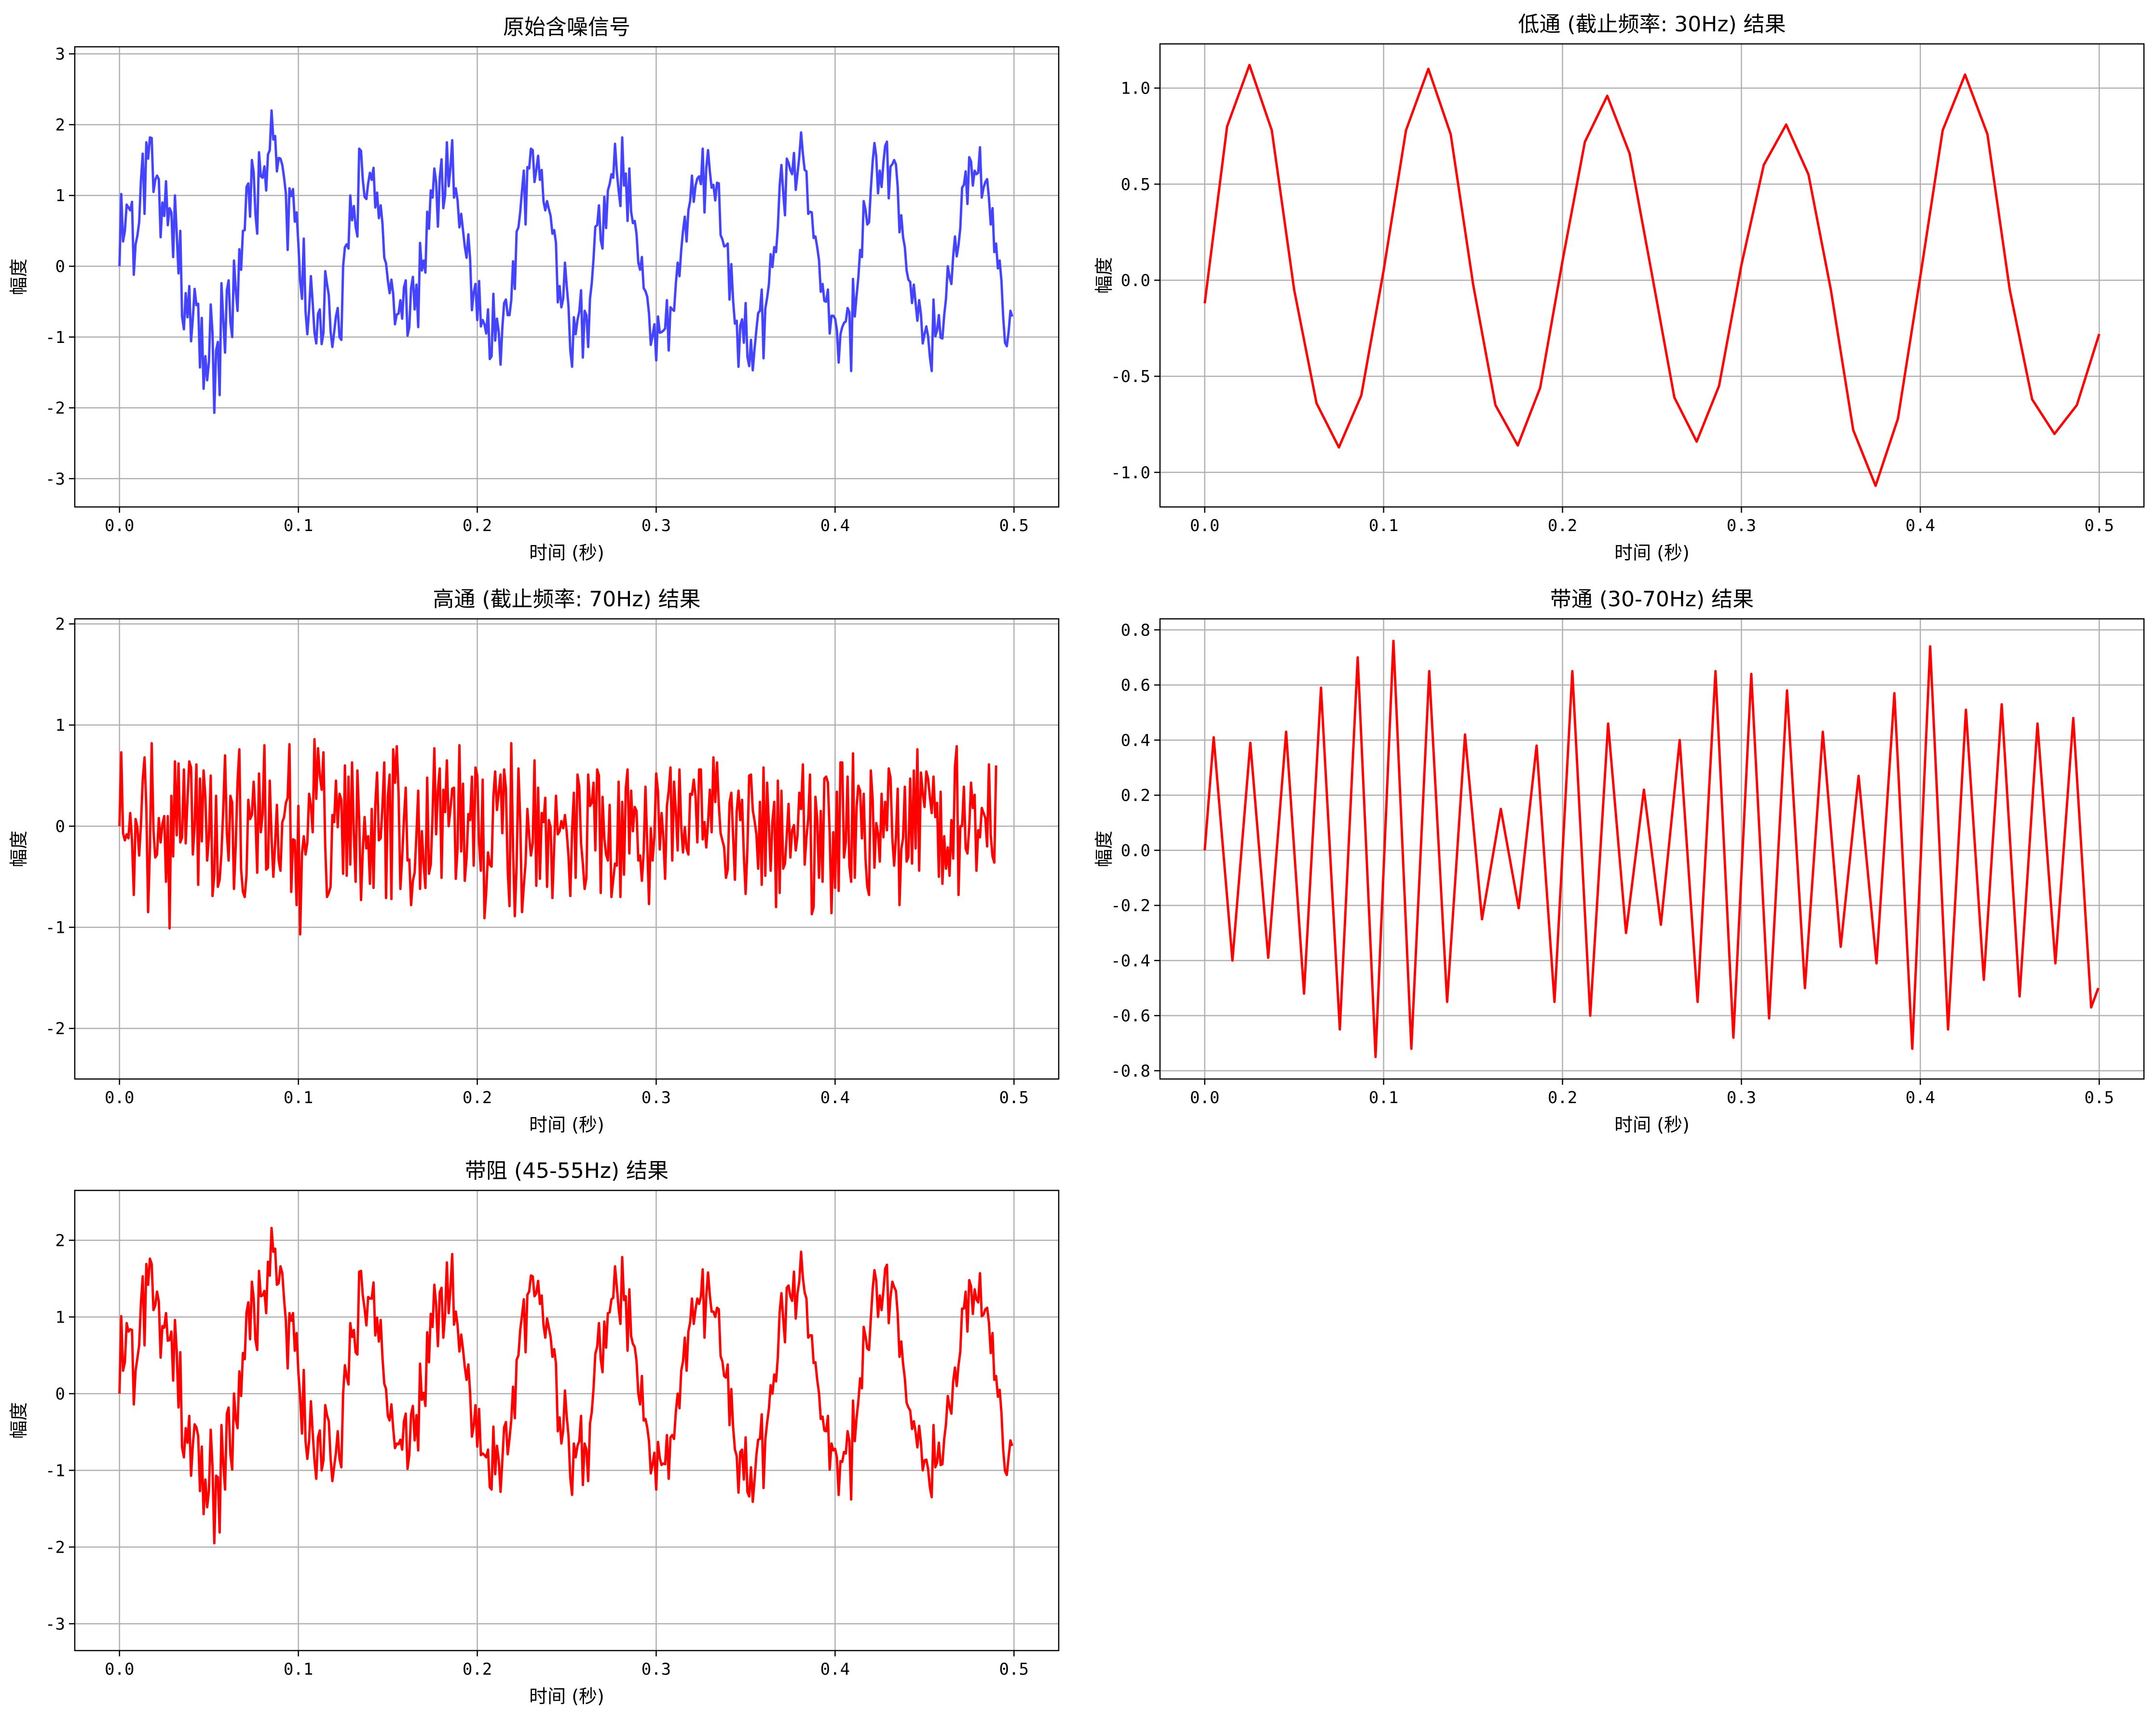 This screenshot has width=2156, height=1721. Describe the element at coordinates (60, 54) in the screenshot. I see `y-tick-label: 3` at that location.